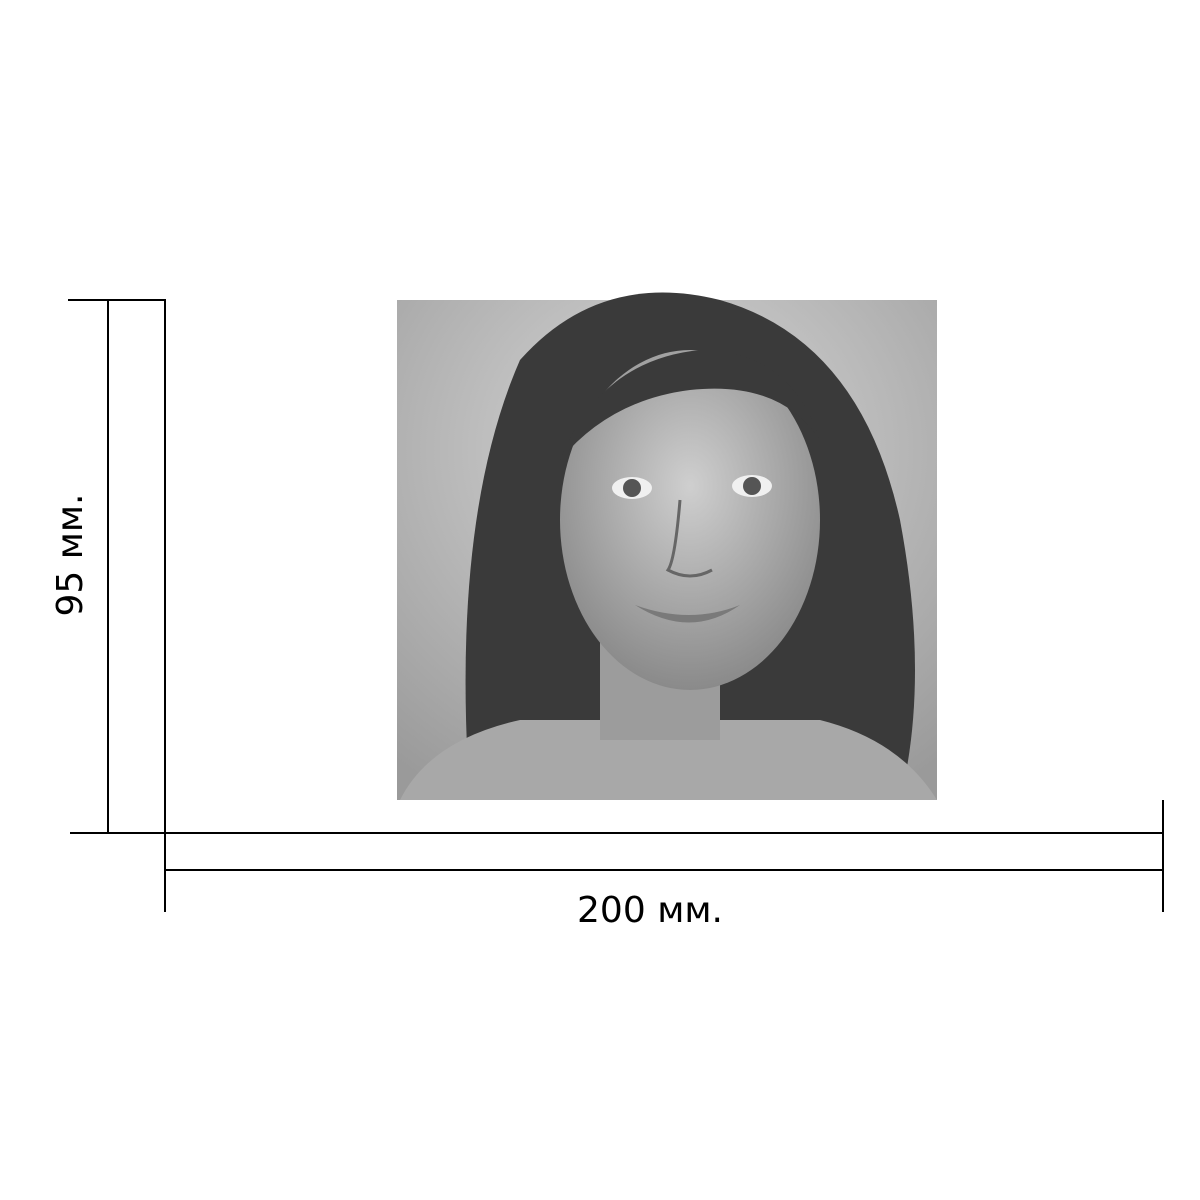  I want to click on height-label: 95 мм., so click(70, 554).